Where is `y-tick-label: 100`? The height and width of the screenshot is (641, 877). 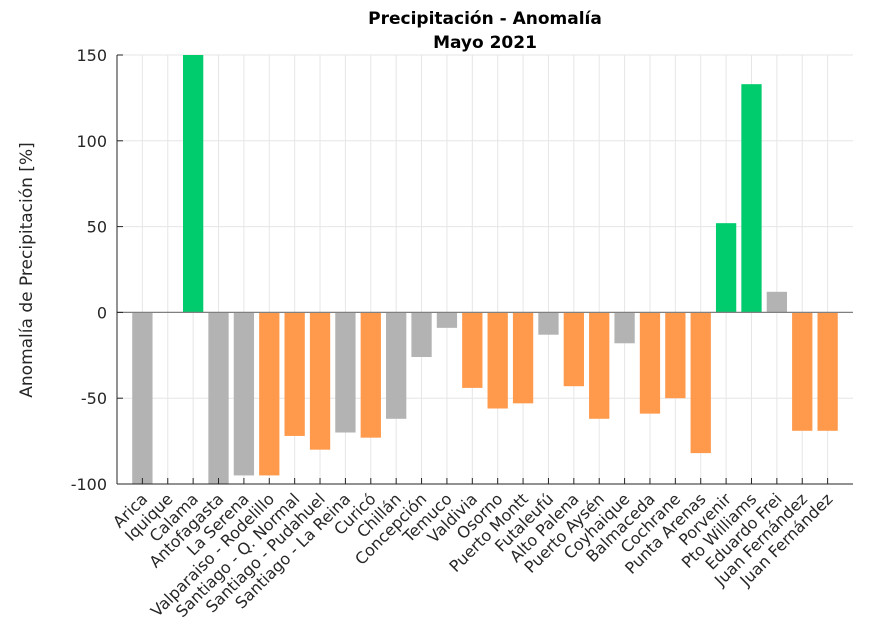
y-tick-label: 100 is located at coordinates (91, 141).